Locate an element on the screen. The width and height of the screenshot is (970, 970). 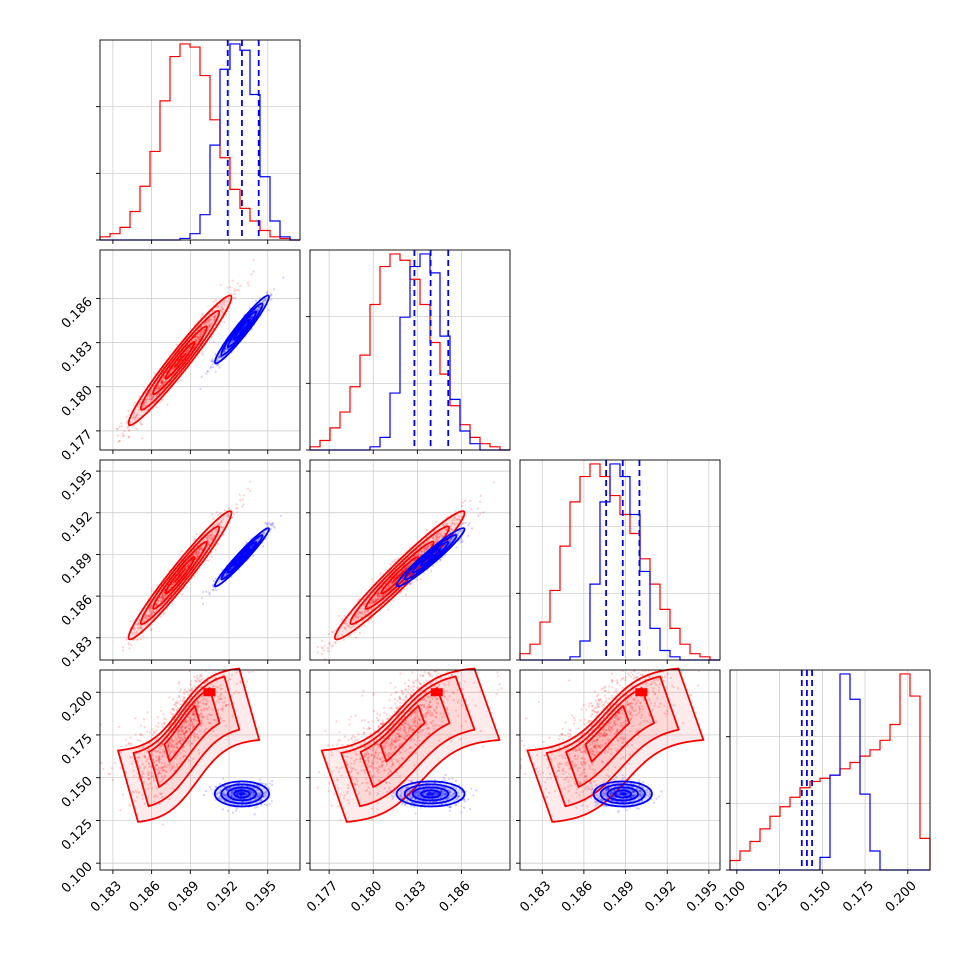
x-tick-label: 0.150 is located at coordinates (815, 896).